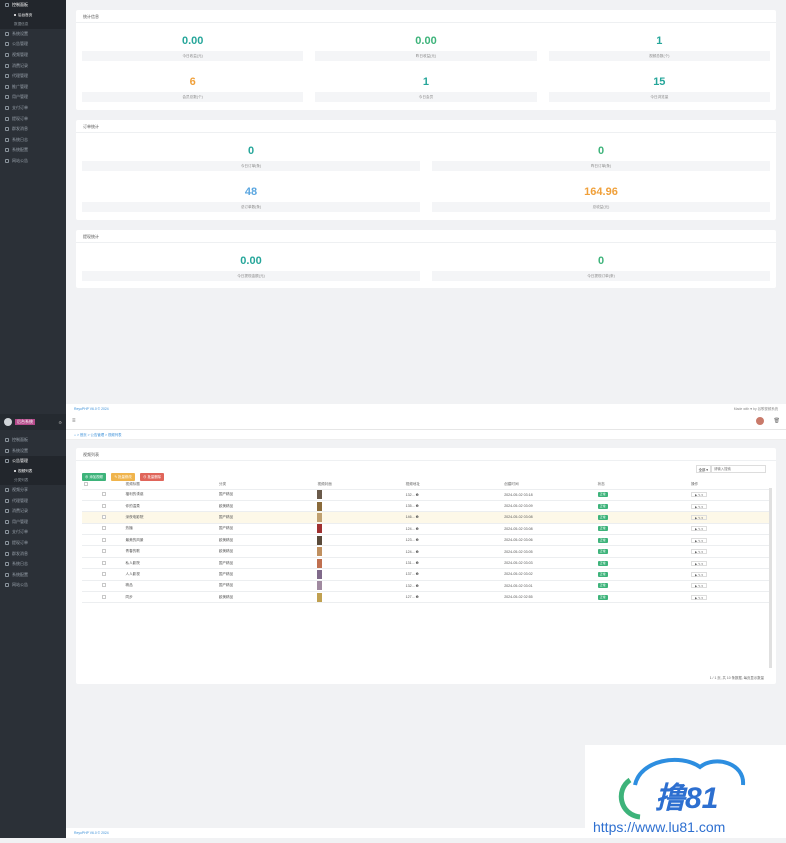 Image resolution: width=786 pixels, height=843 pixels. I want to click on table-row: 同步 欧美精品 127... ❶ 2024-05-02 02:55 正常 ▶ ✎ ▾, so click(427, 597).